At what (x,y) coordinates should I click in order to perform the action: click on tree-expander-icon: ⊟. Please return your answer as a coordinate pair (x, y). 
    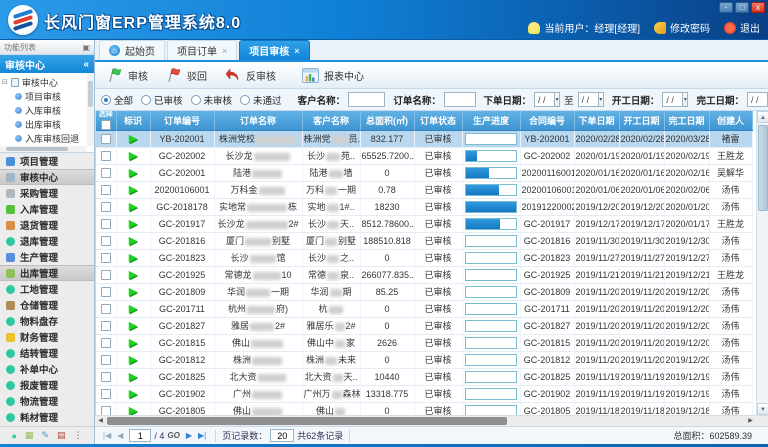
    Looking at the image, I should click on (5, 82).